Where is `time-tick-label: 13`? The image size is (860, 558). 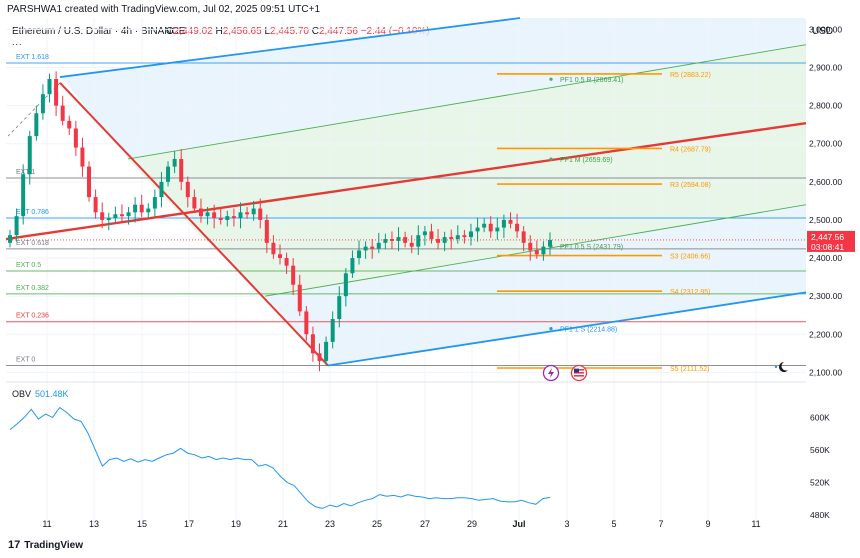
time-tick-label: 13 is located at coordinates (94, 524).